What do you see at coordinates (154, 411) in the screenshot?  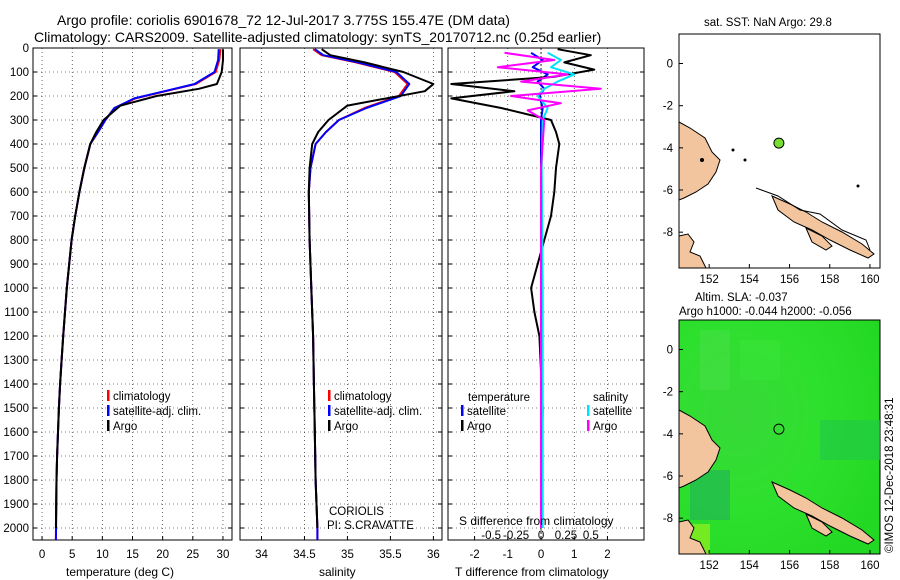 I see `temperature-legend: climatology satellite-adj. clim. Argo` at bounding box center [154, 411].